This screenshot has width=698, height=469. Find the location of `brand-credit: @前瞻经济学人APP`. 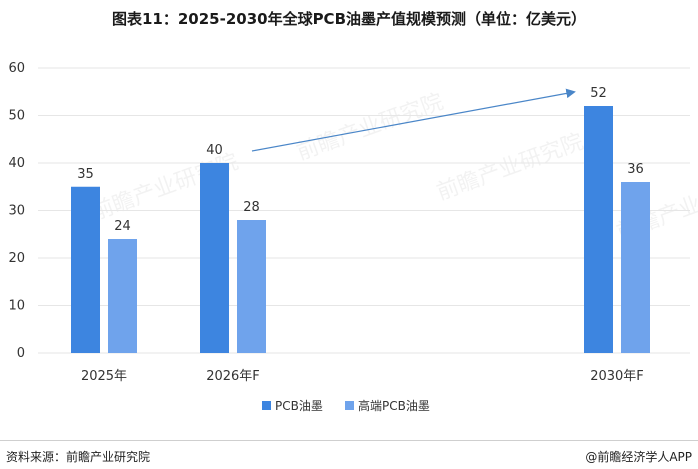

brand-credit: @前瞻经济学人APP is located at coordinates (638, 456).